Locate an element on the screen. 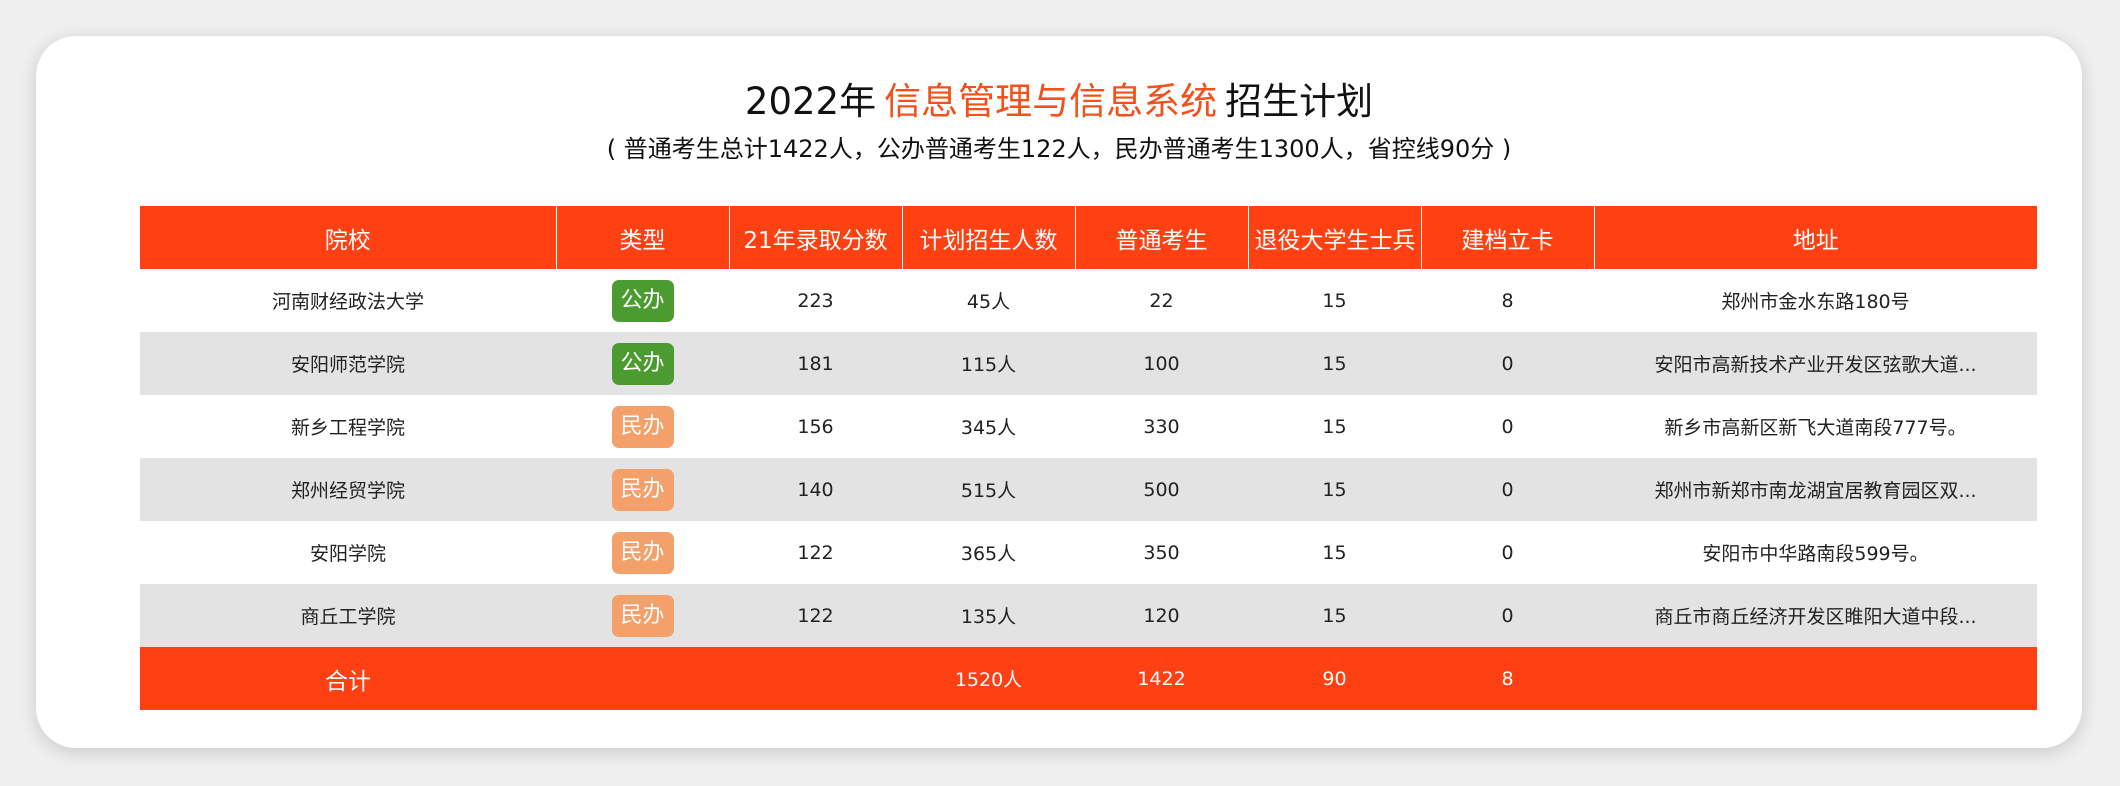  total-filed: 8 is located at coordinates (1507, 678).